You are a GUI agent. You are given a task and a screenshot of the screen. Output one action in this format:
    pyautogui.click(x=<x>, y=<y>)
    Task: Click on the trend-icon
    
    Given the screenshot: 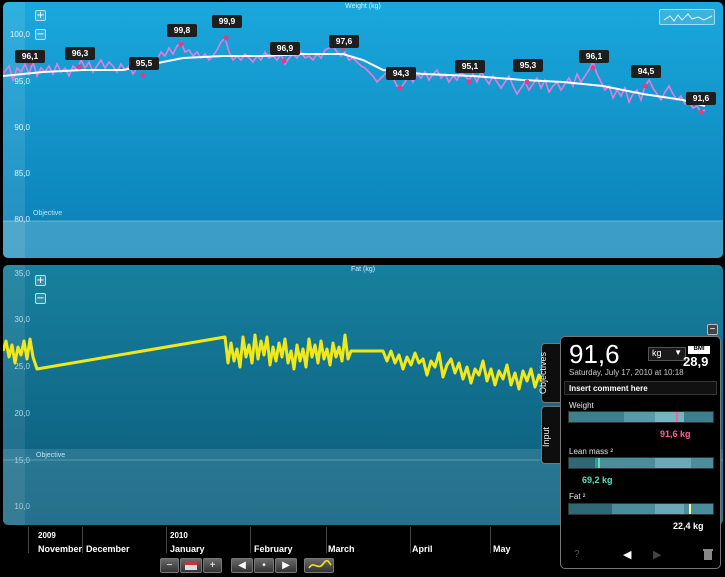 What is the action you would take?
    pyautogui.click(x=320, y=564)
    